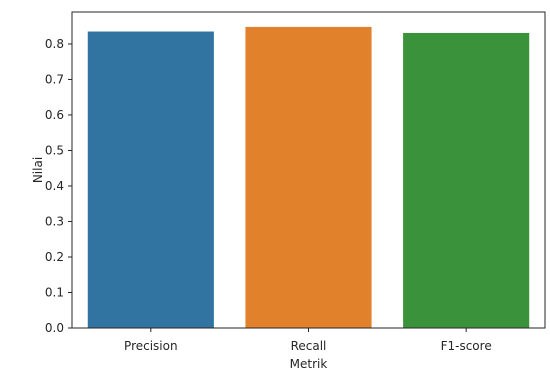 The image size is (550, 369). I want to click on y-tick-label: 0.4, so click(54, 186).